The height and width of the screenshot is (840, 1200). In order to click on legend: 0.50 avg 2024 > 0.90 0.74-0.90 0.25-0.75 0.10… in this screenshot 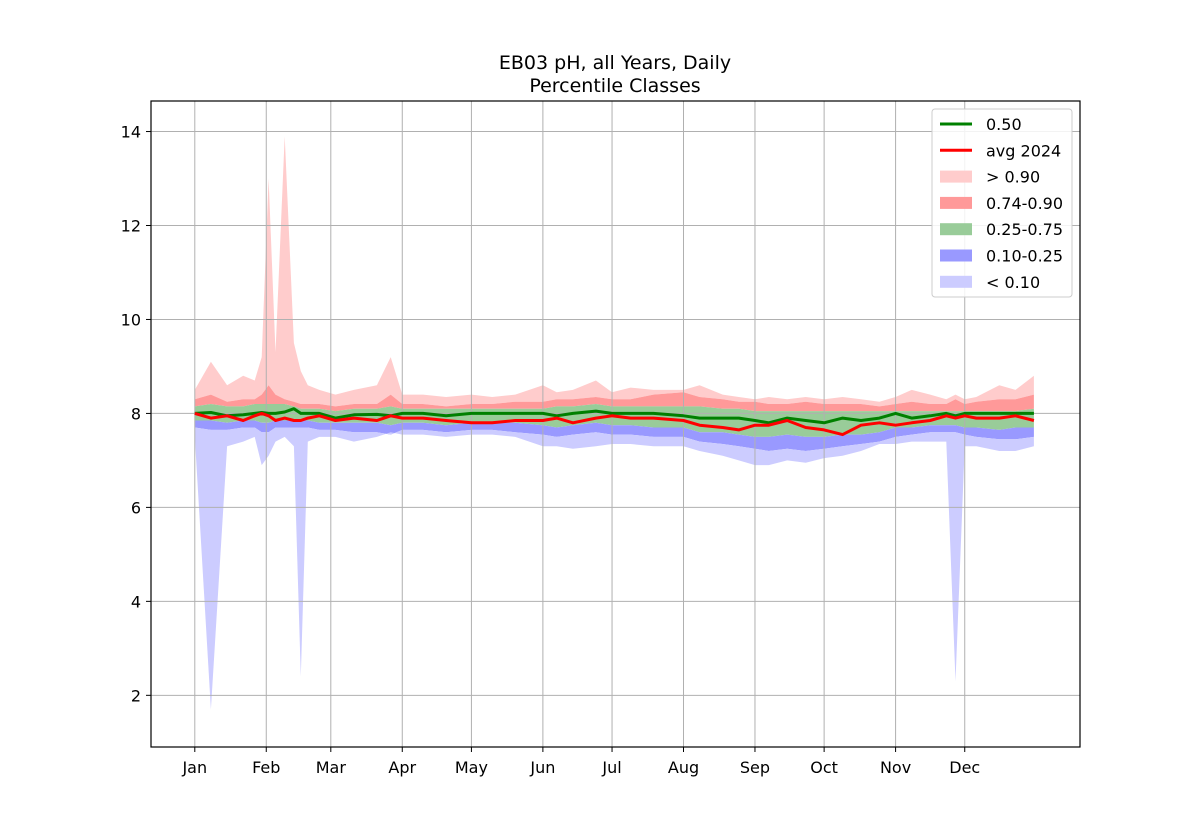, I will do `click(1002, 203)`.